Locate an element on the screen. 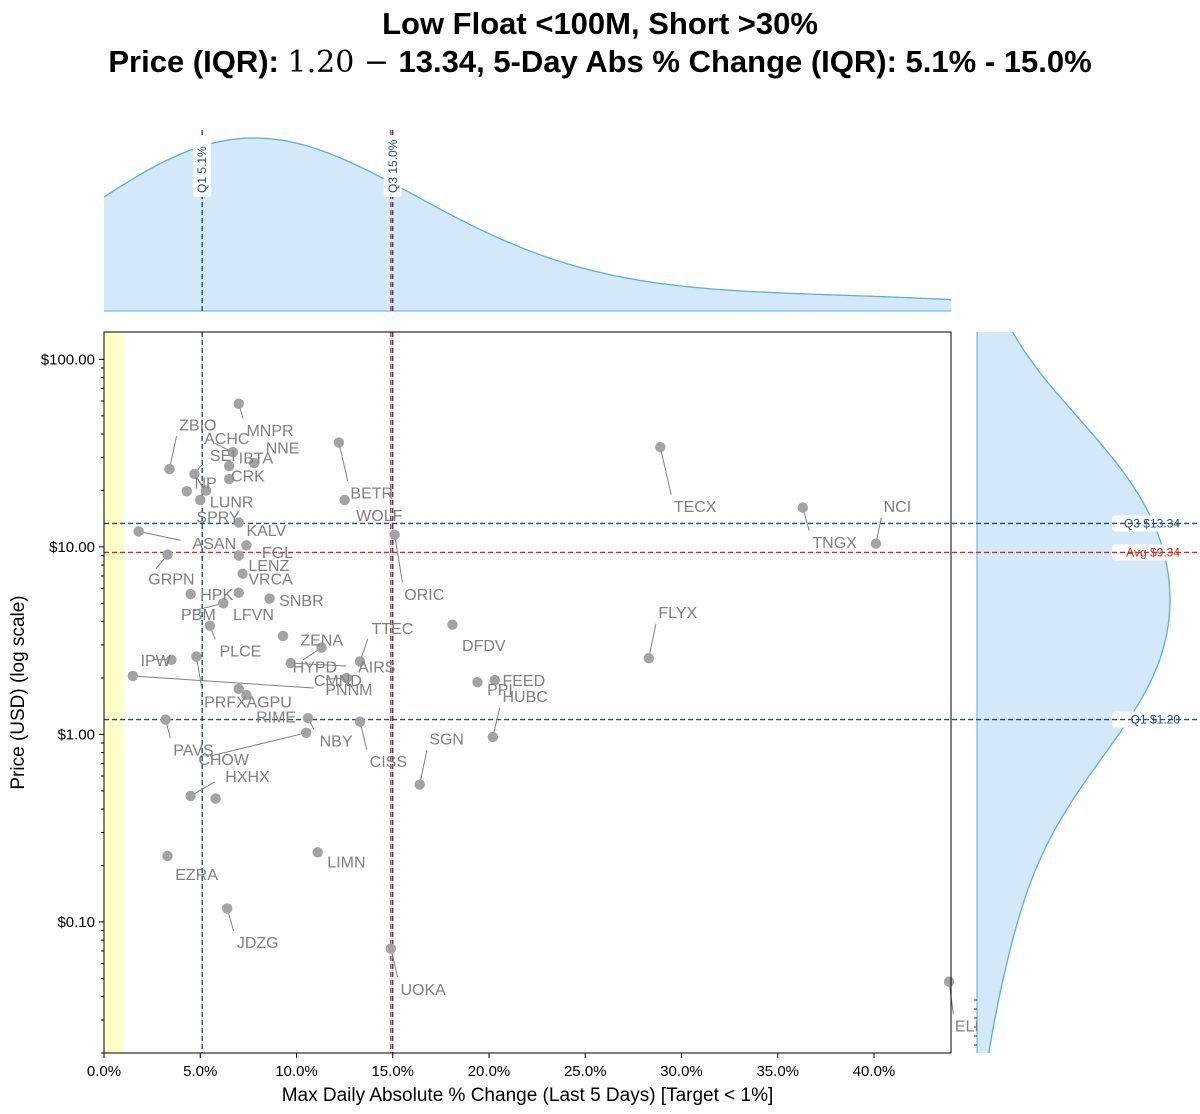 The height and width of the screenshot is (1114, 1200). point-label: AGPU is located at coordinates (268, 702).